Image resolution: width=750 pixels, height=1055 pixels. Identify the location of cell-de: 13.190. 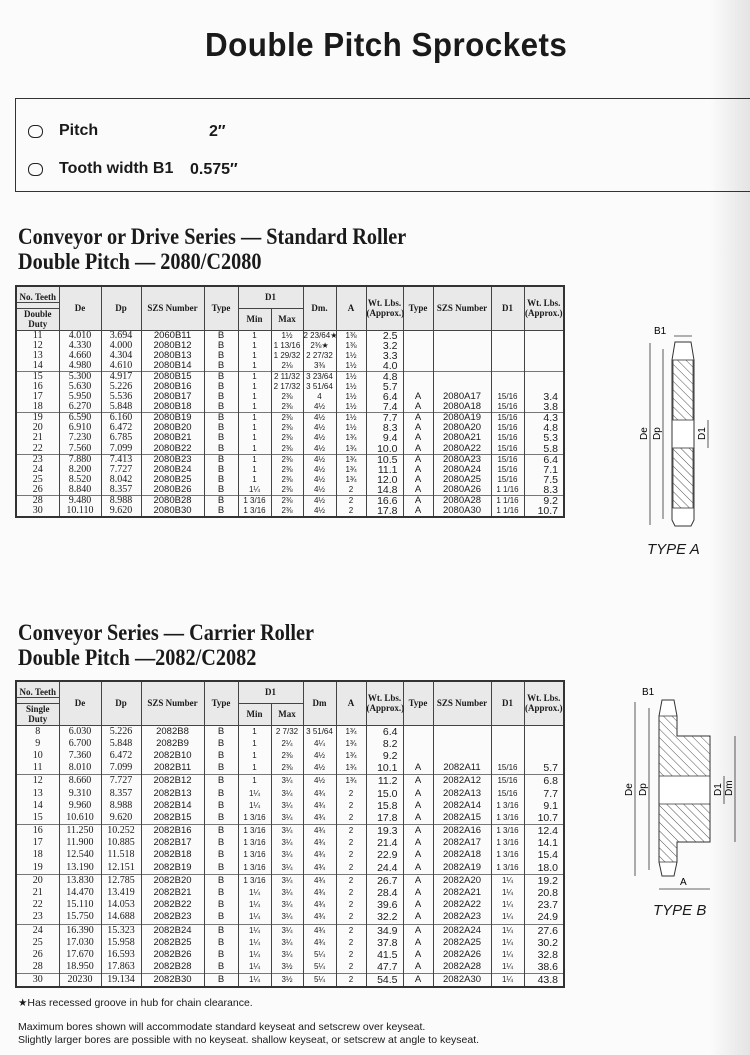
(80, 868).